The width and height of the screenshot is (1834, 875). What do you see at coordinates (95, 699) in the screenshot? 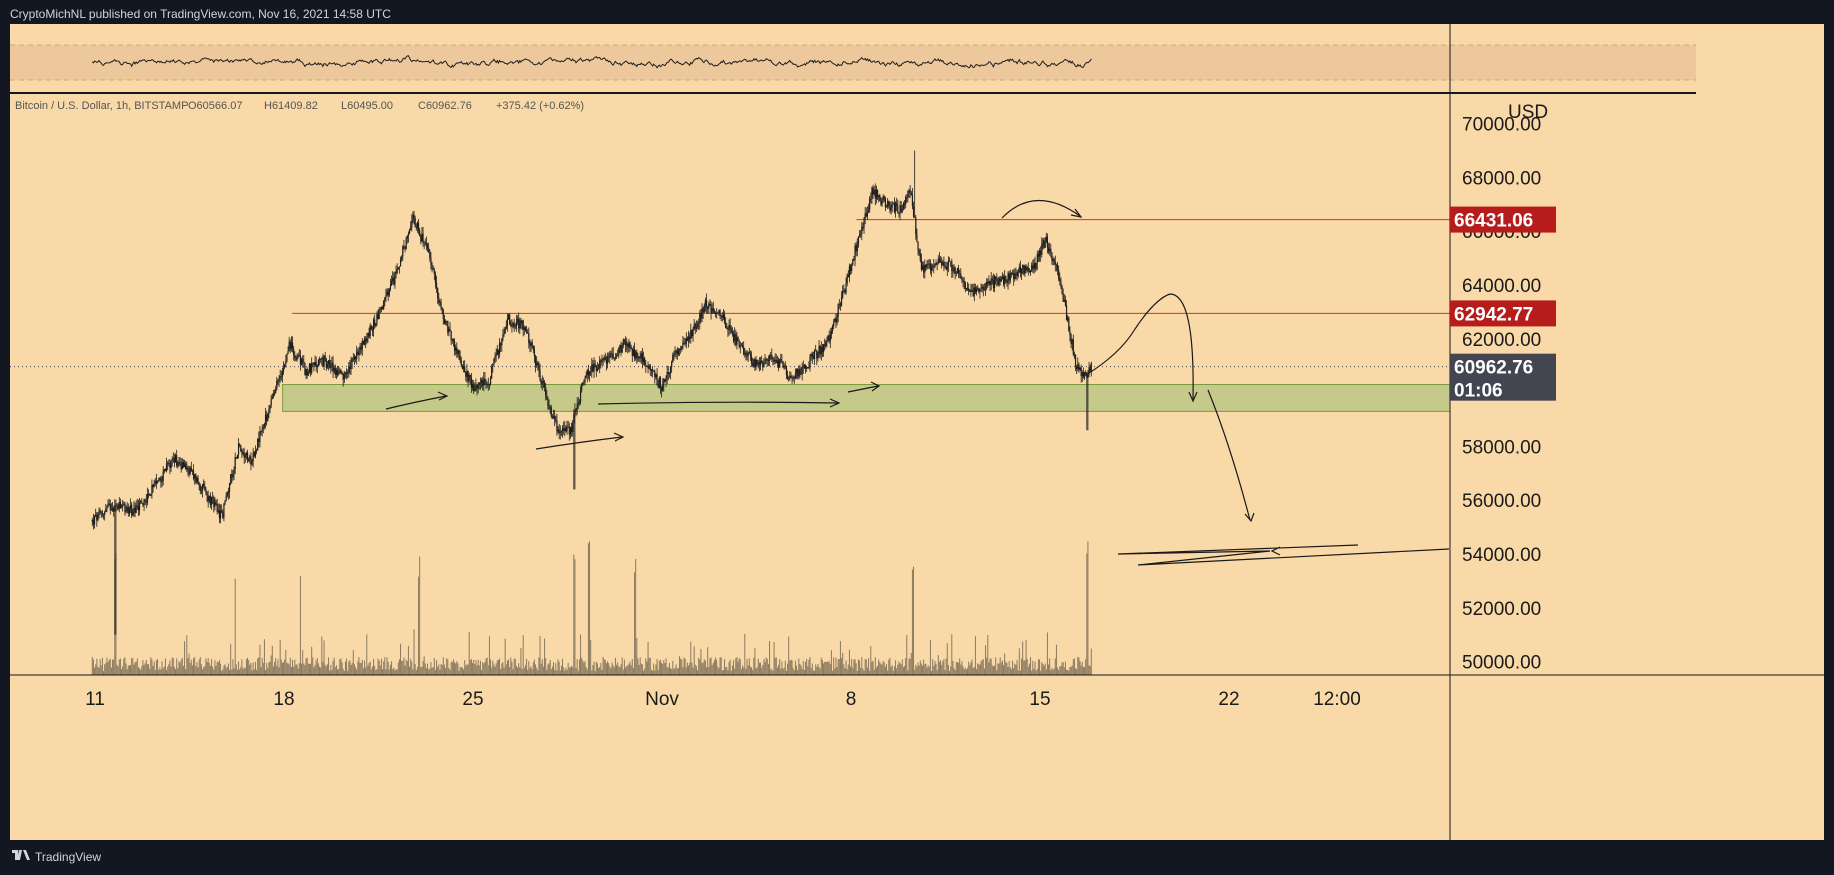
I see `time-tick-label: 11` at bounding box center [95, 699].